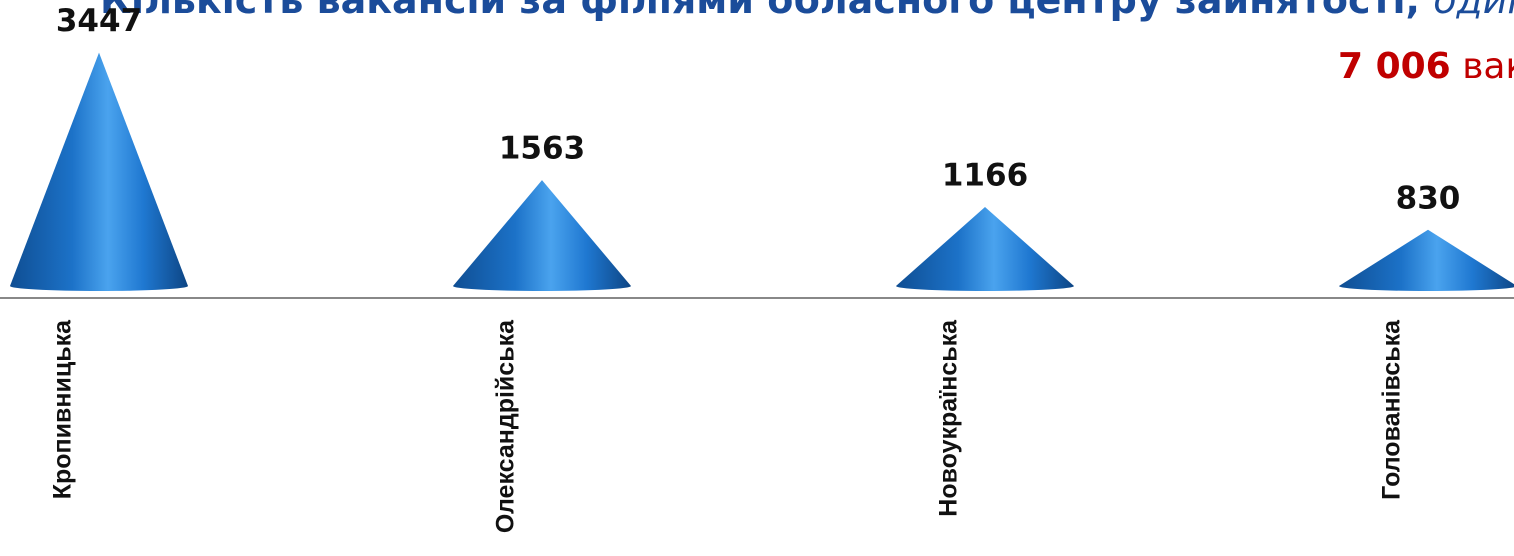 Image resolution: width=1514 pixels, height=556 pixels. What do you see at coordinates (1392, 409) in the screenshot?
I see `x-tick-label: Голованівська` at bounding box center [1392, 409].